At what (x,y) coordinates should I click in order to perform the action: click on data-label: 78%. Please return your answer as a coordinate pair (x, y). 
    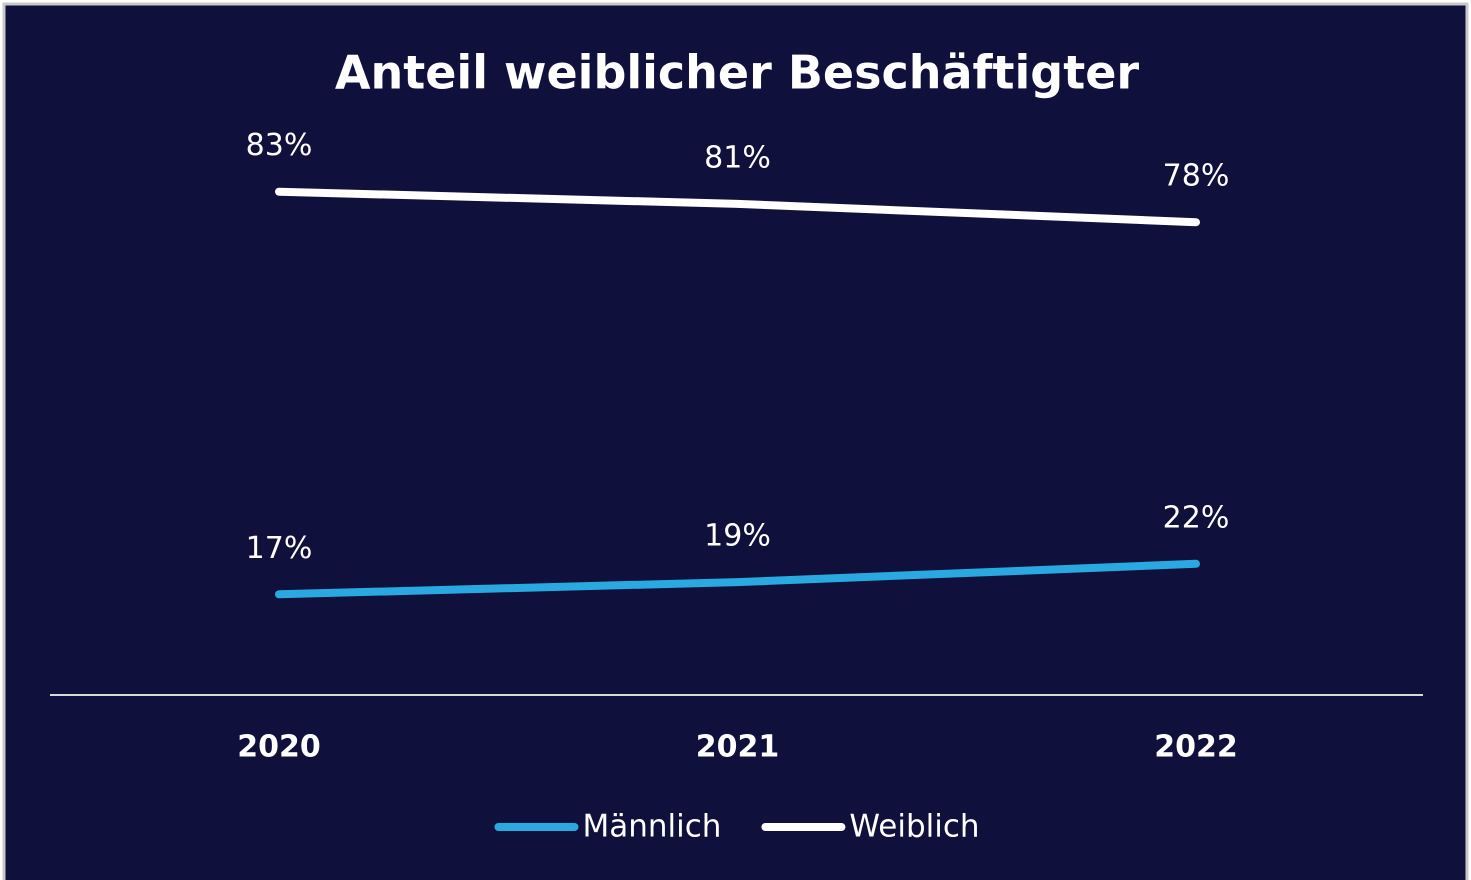
    Looking at the image, I should click on (1196, 176).